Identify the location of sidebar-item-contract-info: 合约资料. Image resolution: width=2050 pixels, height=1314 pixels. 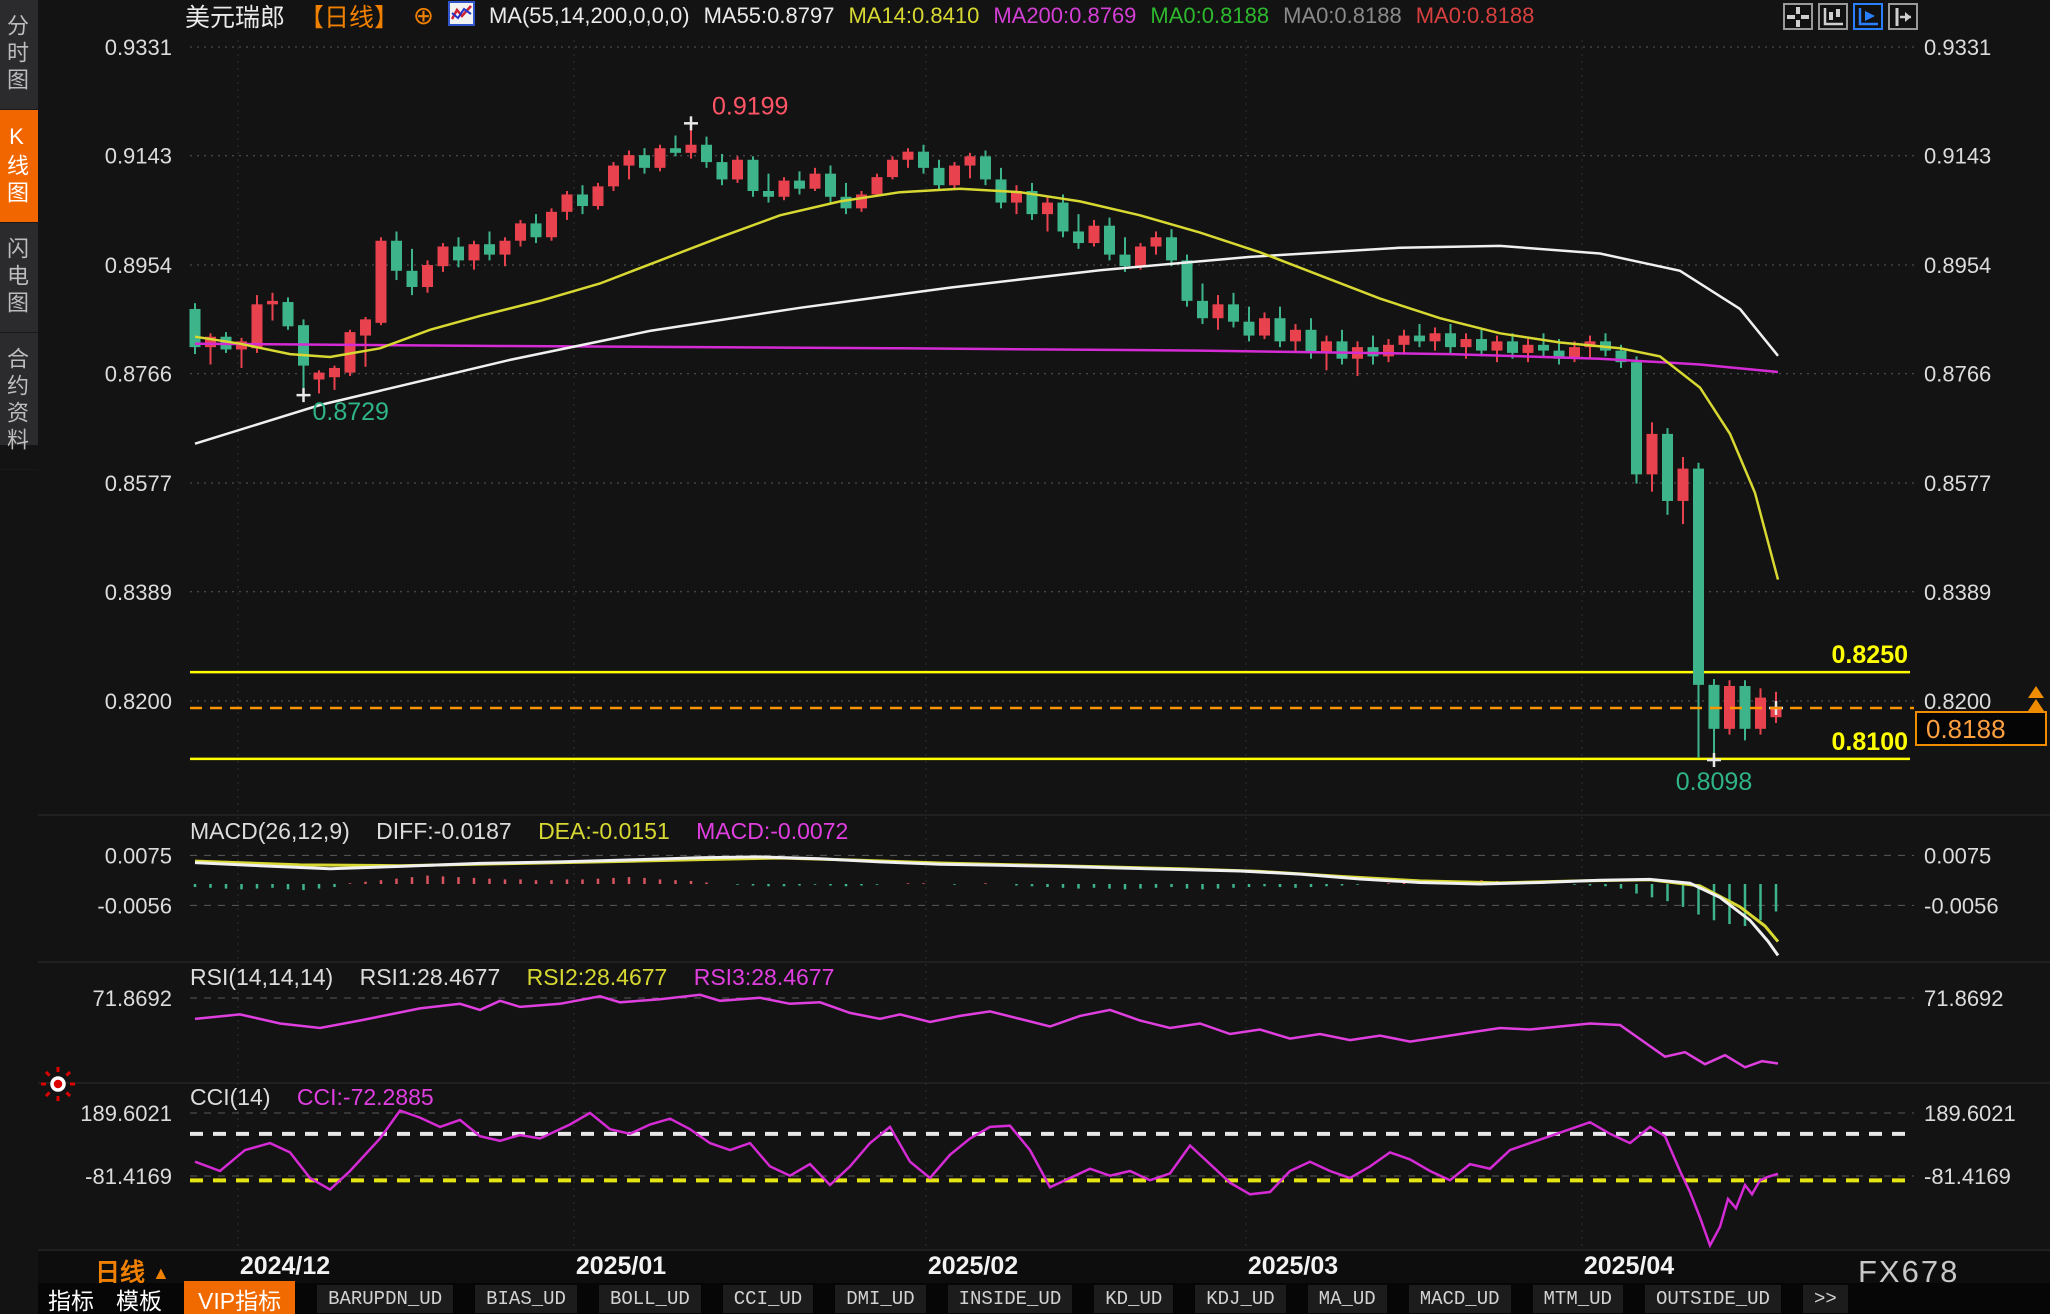
(19, 401).